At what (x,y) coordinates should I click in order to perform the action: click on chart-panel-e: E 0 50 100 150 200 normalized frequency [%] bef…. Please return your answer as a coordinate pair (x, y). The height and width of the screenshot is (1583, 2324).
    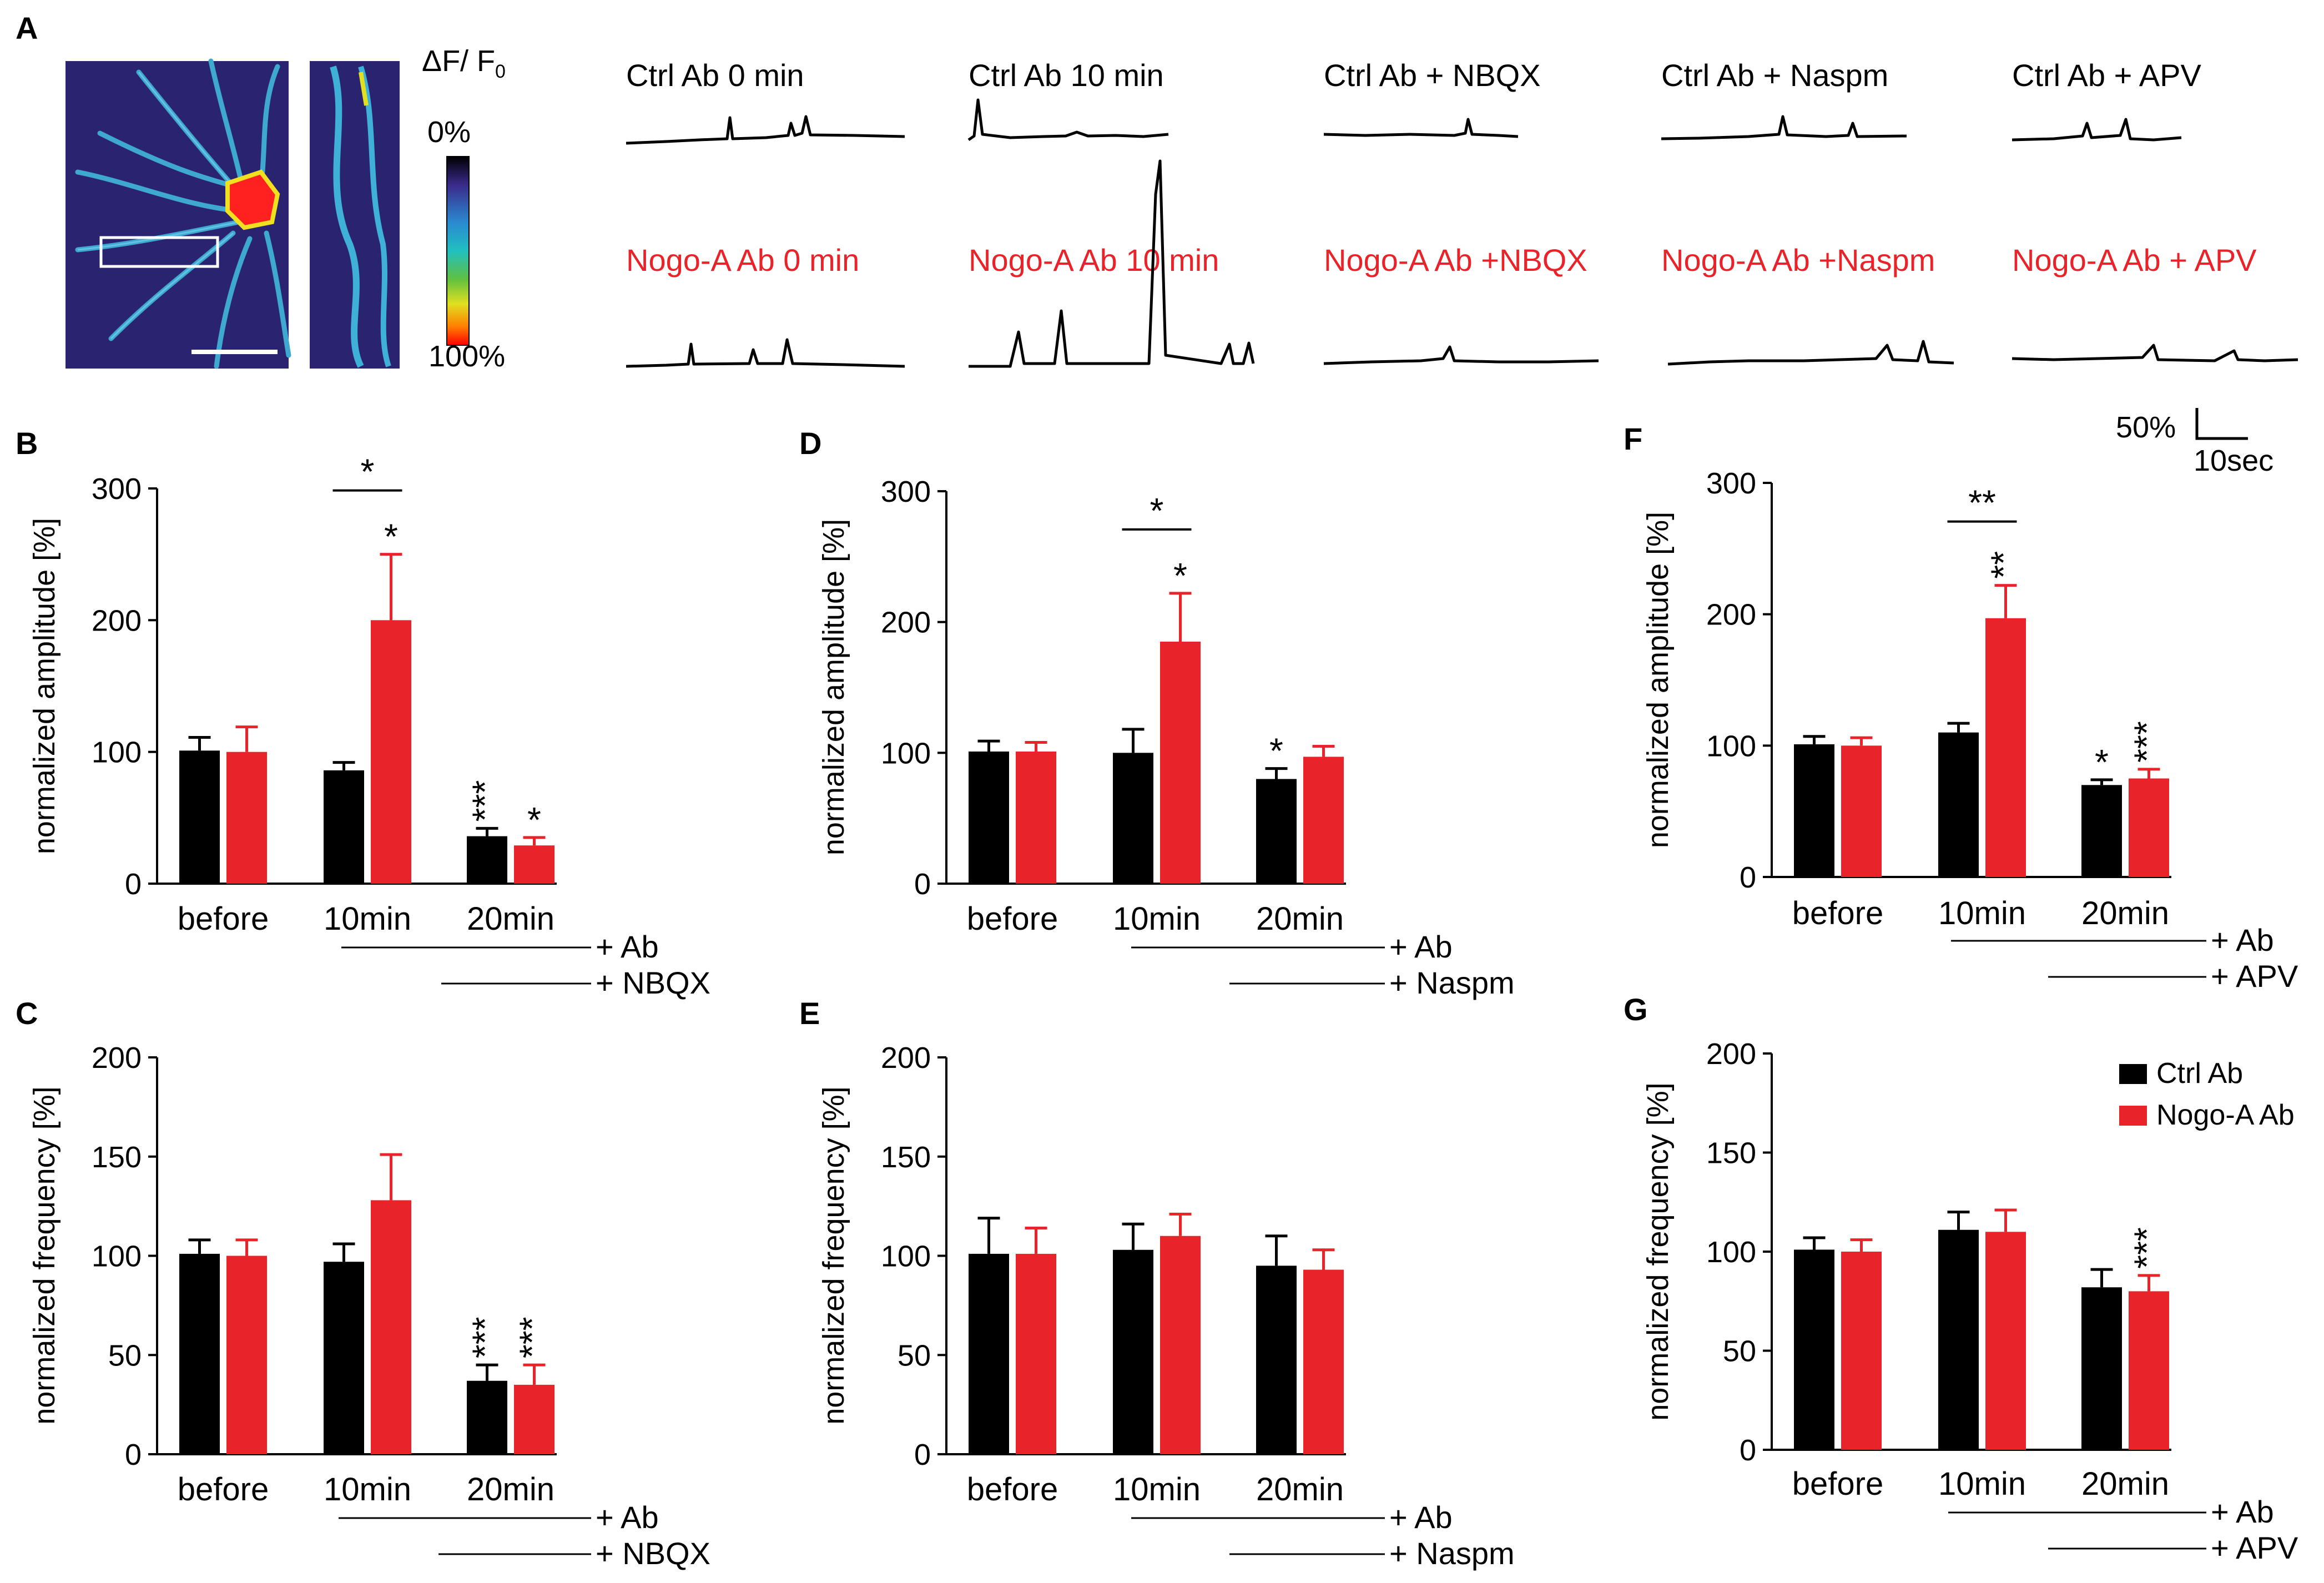
    Looking at the image, I should click on (1157, 1284).